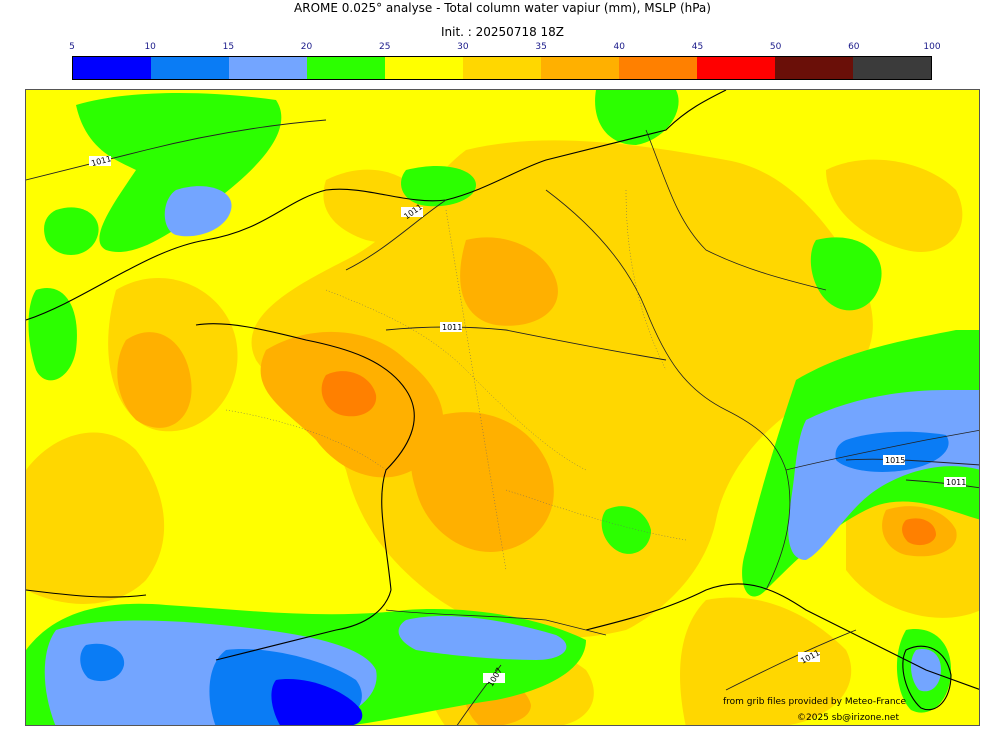  What do you see at coordinates (384, 47) in the screenshot?
I see `colorbar-tick-label: 25` at bounding box center [384, 47].